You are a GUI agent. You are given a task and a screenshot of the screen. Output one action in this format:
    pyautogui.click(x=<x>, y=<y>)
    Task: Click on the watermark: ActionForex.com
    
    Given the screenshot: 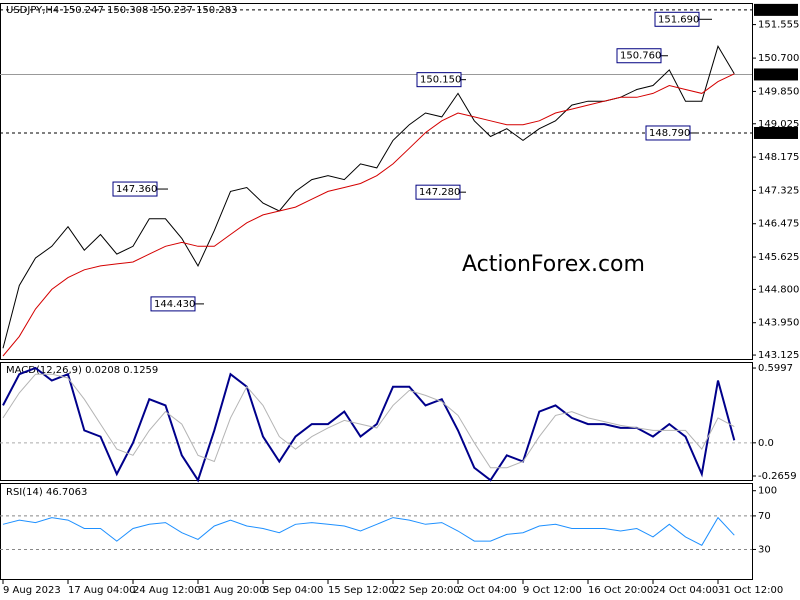 What is the action you would take?
    pyautogui.click(x=553, y=264)
    